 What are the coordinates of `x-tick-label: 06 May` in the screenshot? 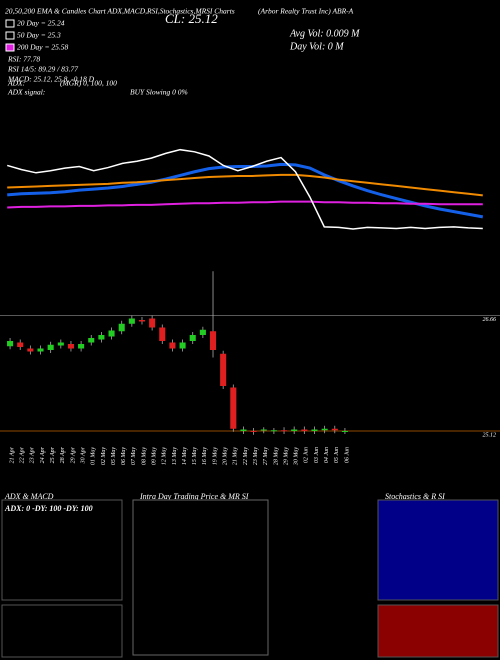 It's located at (124, 456).